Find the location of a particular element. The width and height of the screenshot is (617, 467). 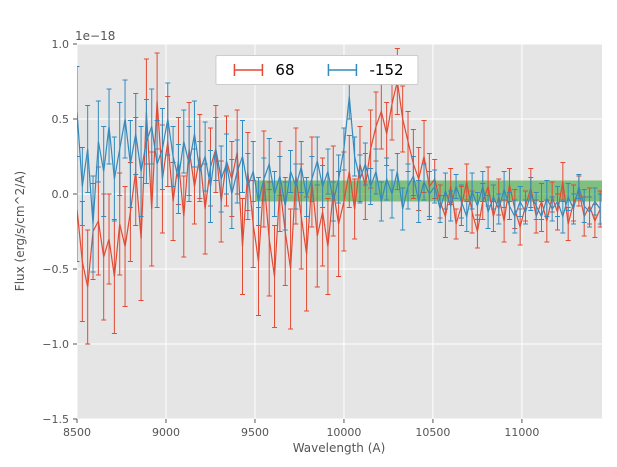

x-tick-label: 9500 is located at coordinates (255, 432).